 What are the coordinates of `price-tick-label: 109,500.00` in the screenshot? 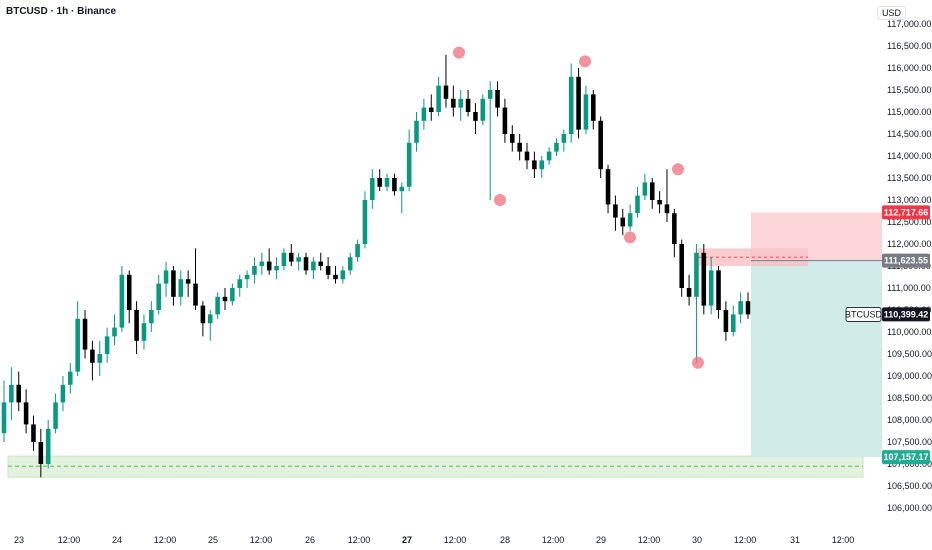 It's located at (909, 354).